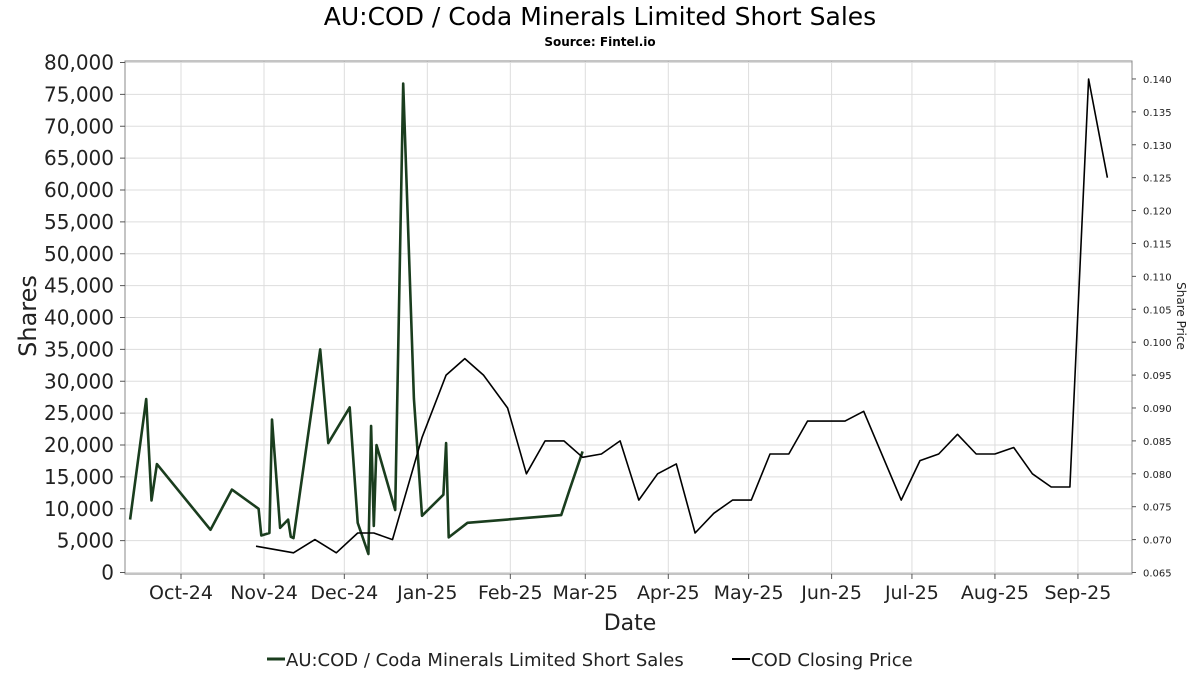 The width and height of the screenshot is (1200, 675). Describe the element at coordinates (1157, 277) in the screenshot. I see `y2-tick-label: 0.110` at that location.